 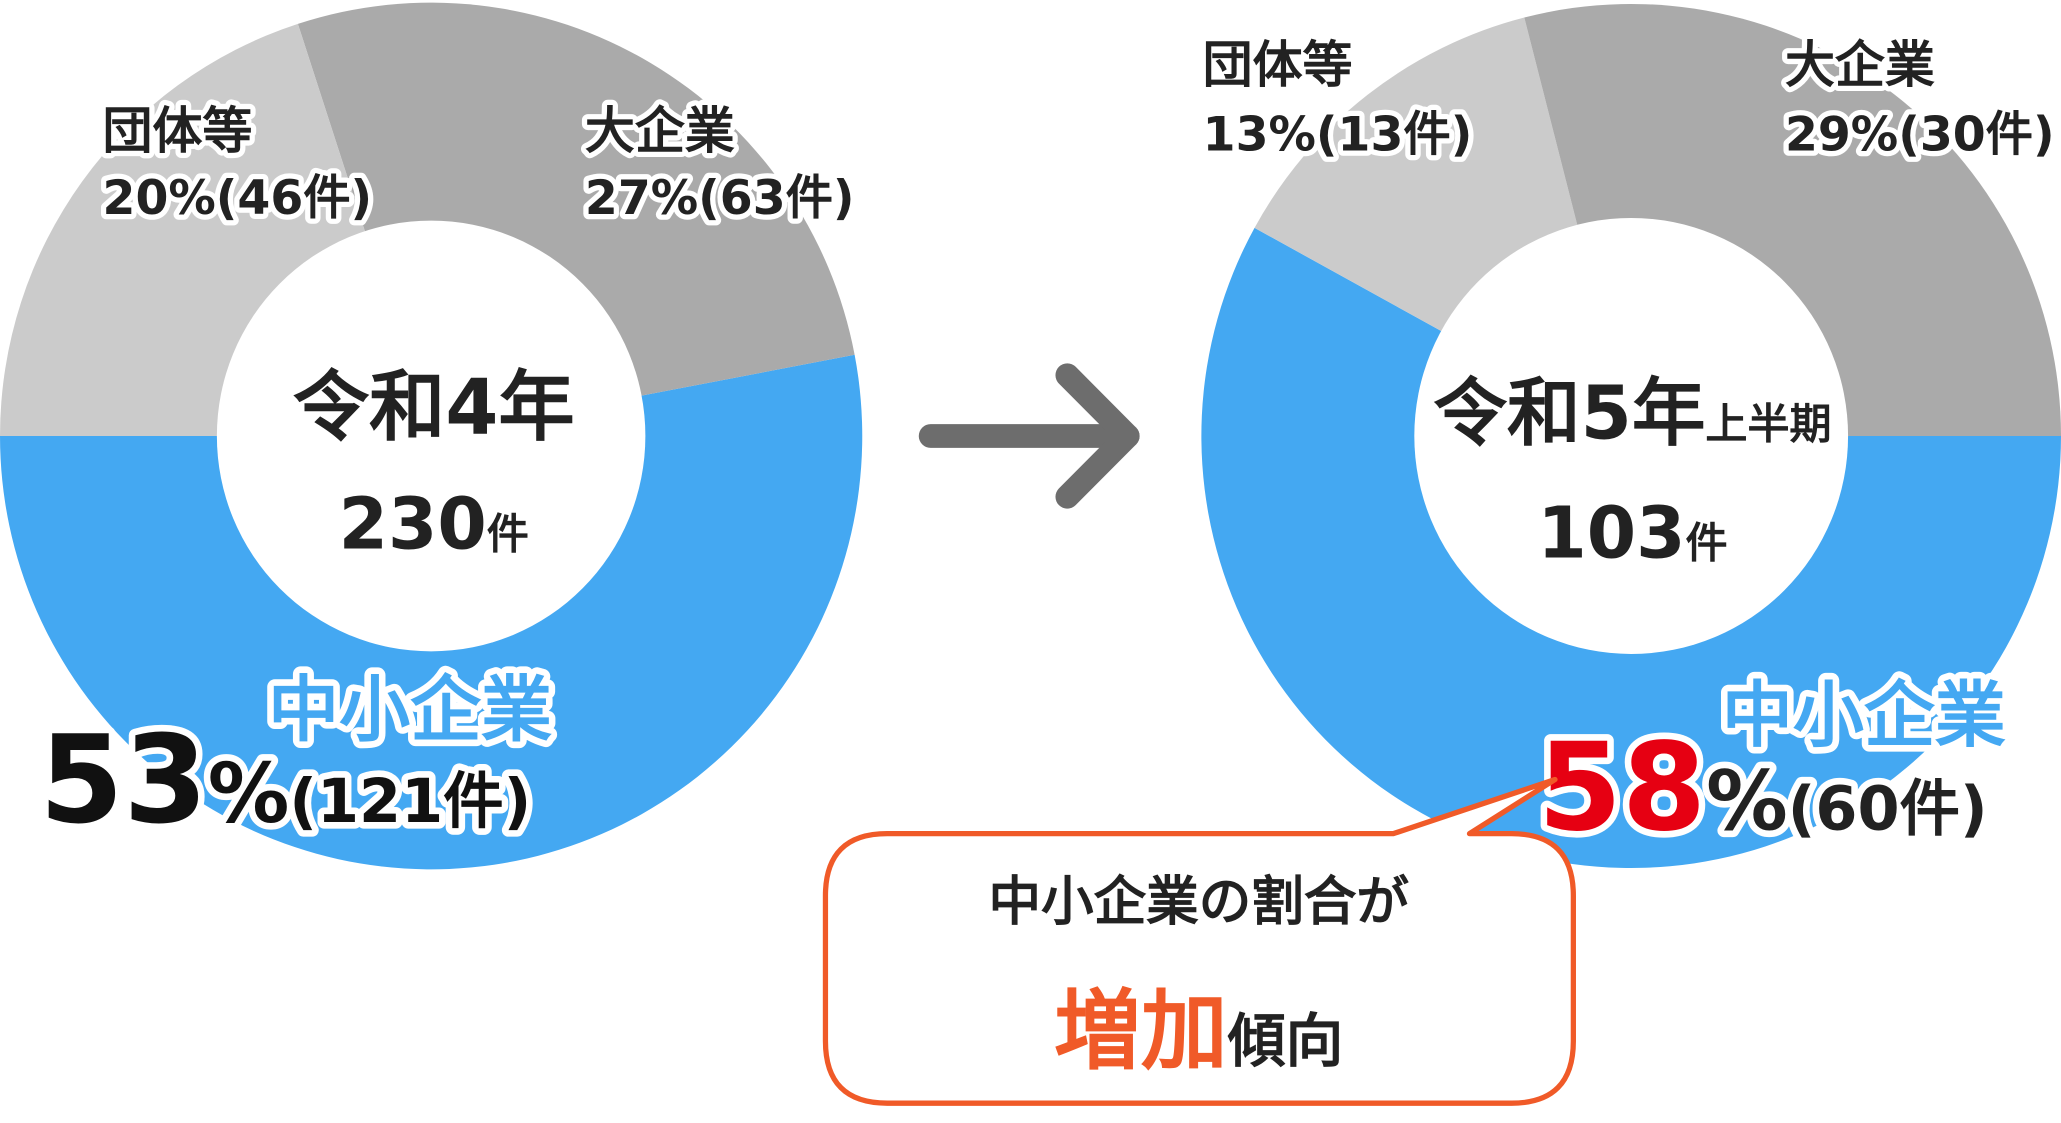 What do you see at coordinates (1920, 135) in the screenshot?
I see `large-value-2023h1: 29%(30件)` at bounding box center [1920, 135].